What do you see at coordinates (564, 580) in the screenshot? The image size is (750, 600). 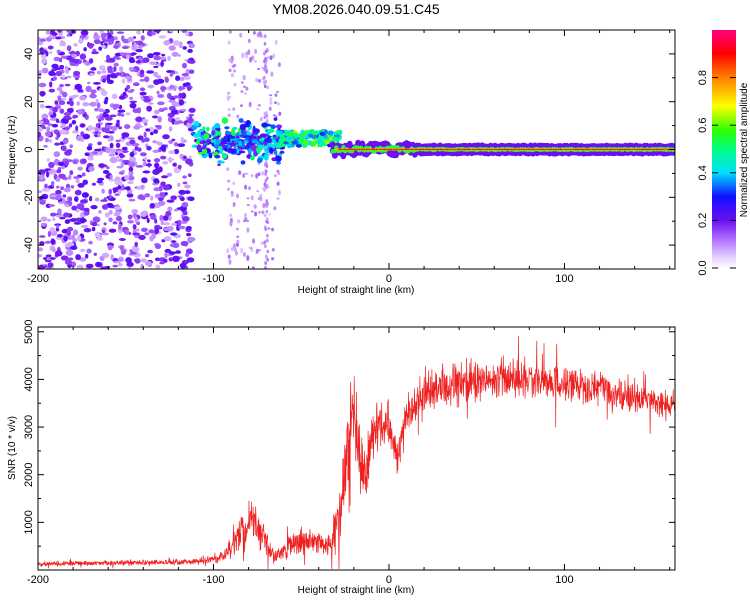 I see `x-tick-label: 100` at bounding box center [564, 580].